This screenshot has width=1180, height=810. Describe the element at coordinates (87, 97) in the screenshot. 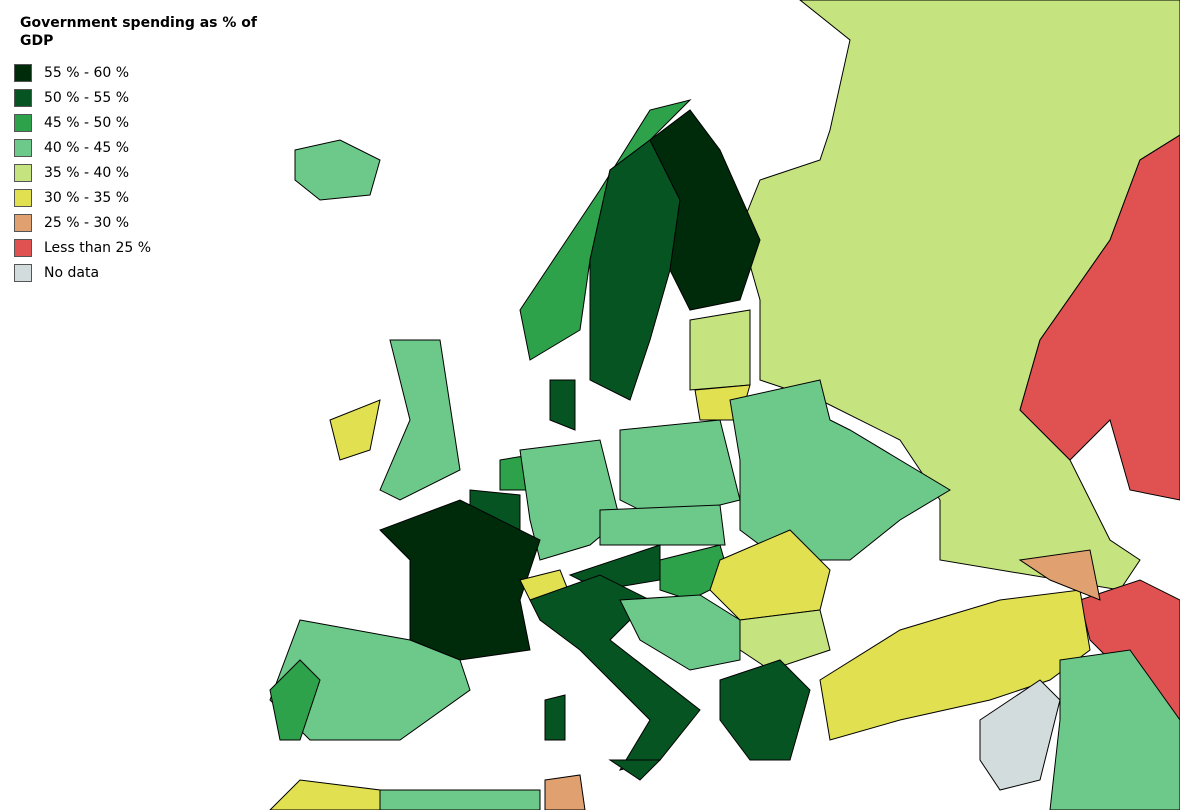

I see `legend-label: 50 % - 55 %` at that location.